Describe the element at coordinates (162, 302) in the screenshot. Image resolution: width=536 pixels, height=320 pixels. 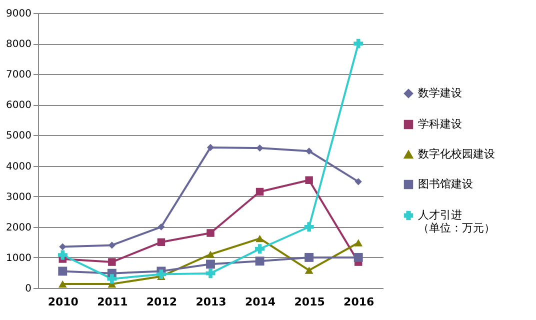
I see `x-tick-label: 2012` at that location.